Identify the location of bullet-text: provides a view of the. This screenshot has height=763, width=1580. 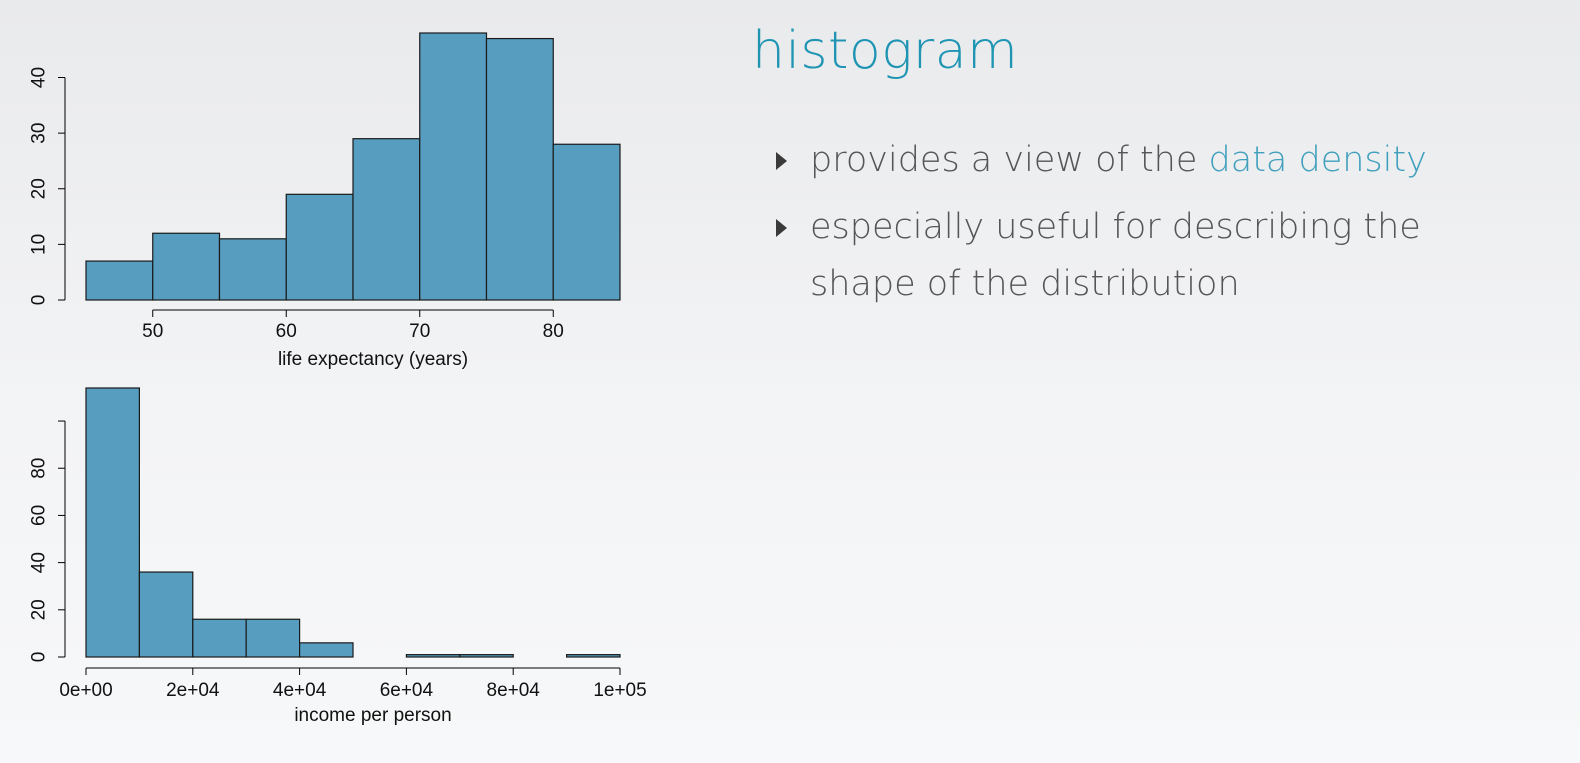
(1009, 160).